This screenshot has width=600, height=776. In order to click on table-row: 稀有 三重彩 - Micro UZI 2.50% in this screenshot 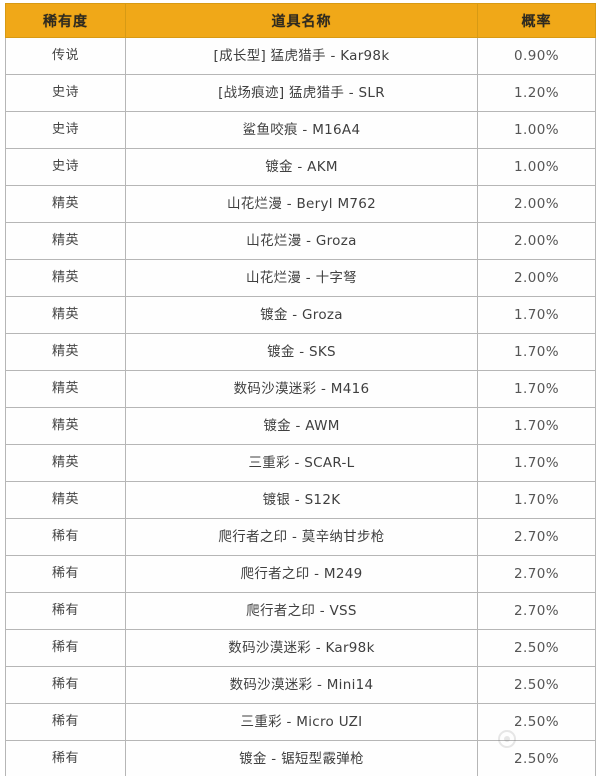, I will do `click(300, 722)`.